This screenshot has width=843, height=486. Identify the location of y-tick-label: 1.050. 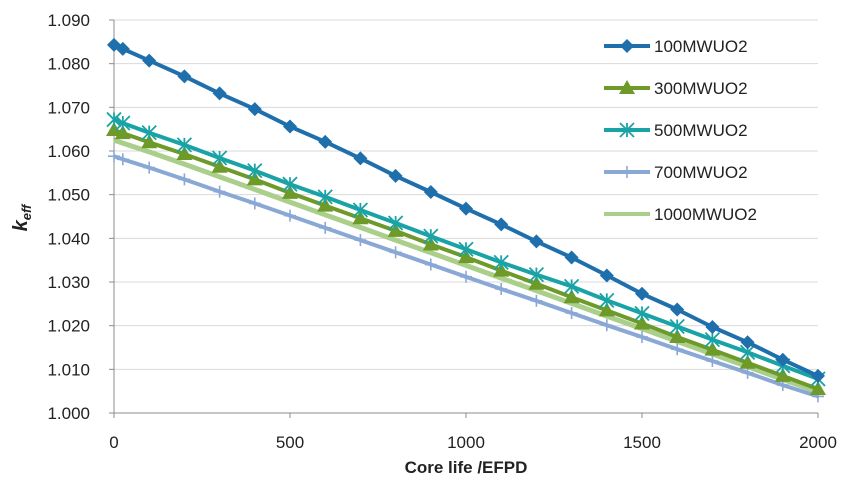
(68, 195).